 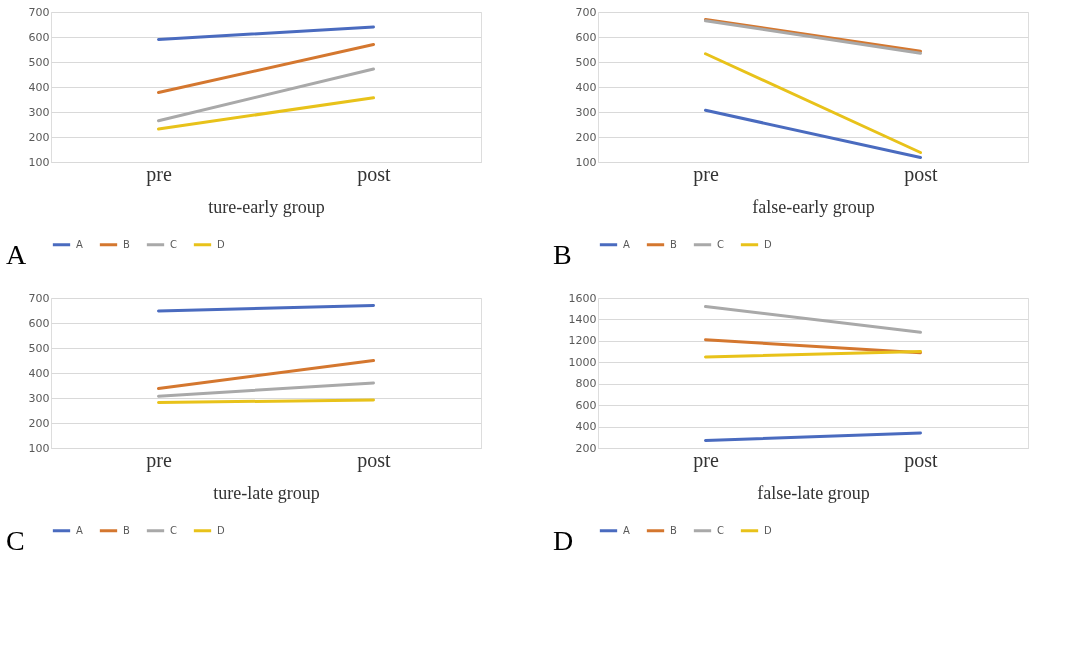 What do you see at coordinates (266, 492) in the screenshot?
I see `x-axis-title: ture-late group` at bounding box center [266, 492].